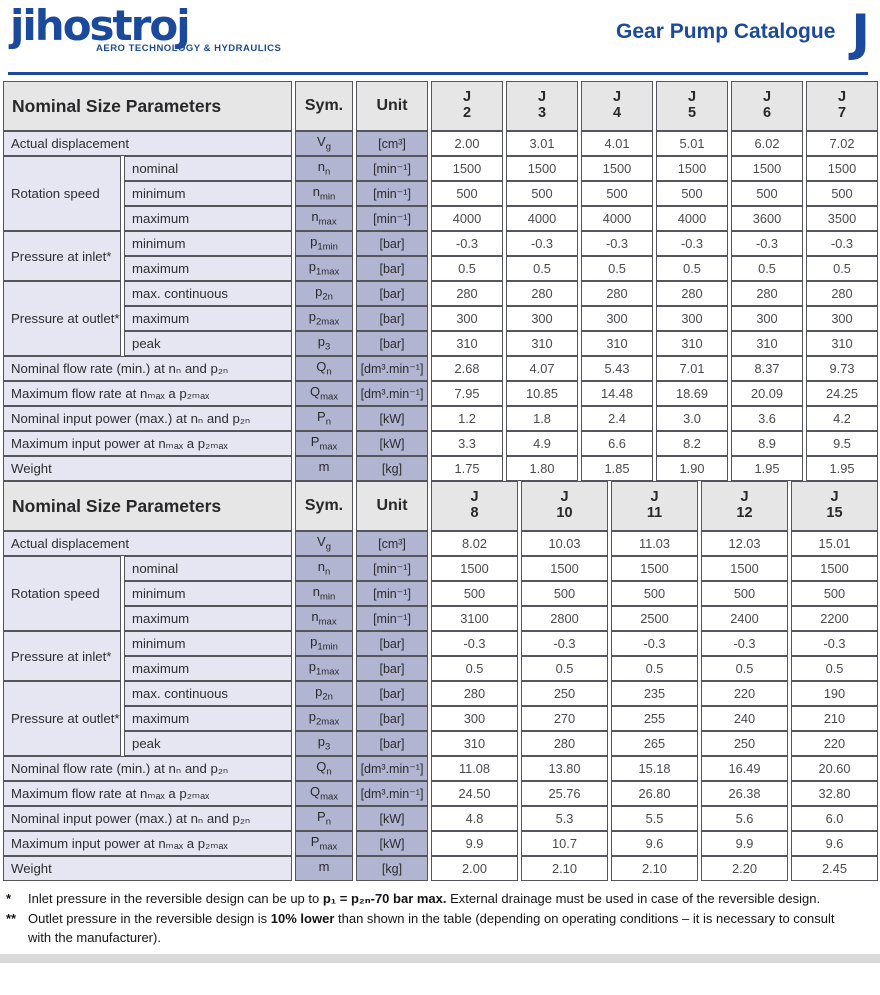  I want to click on value-cell: 4000, so click(692, 218).